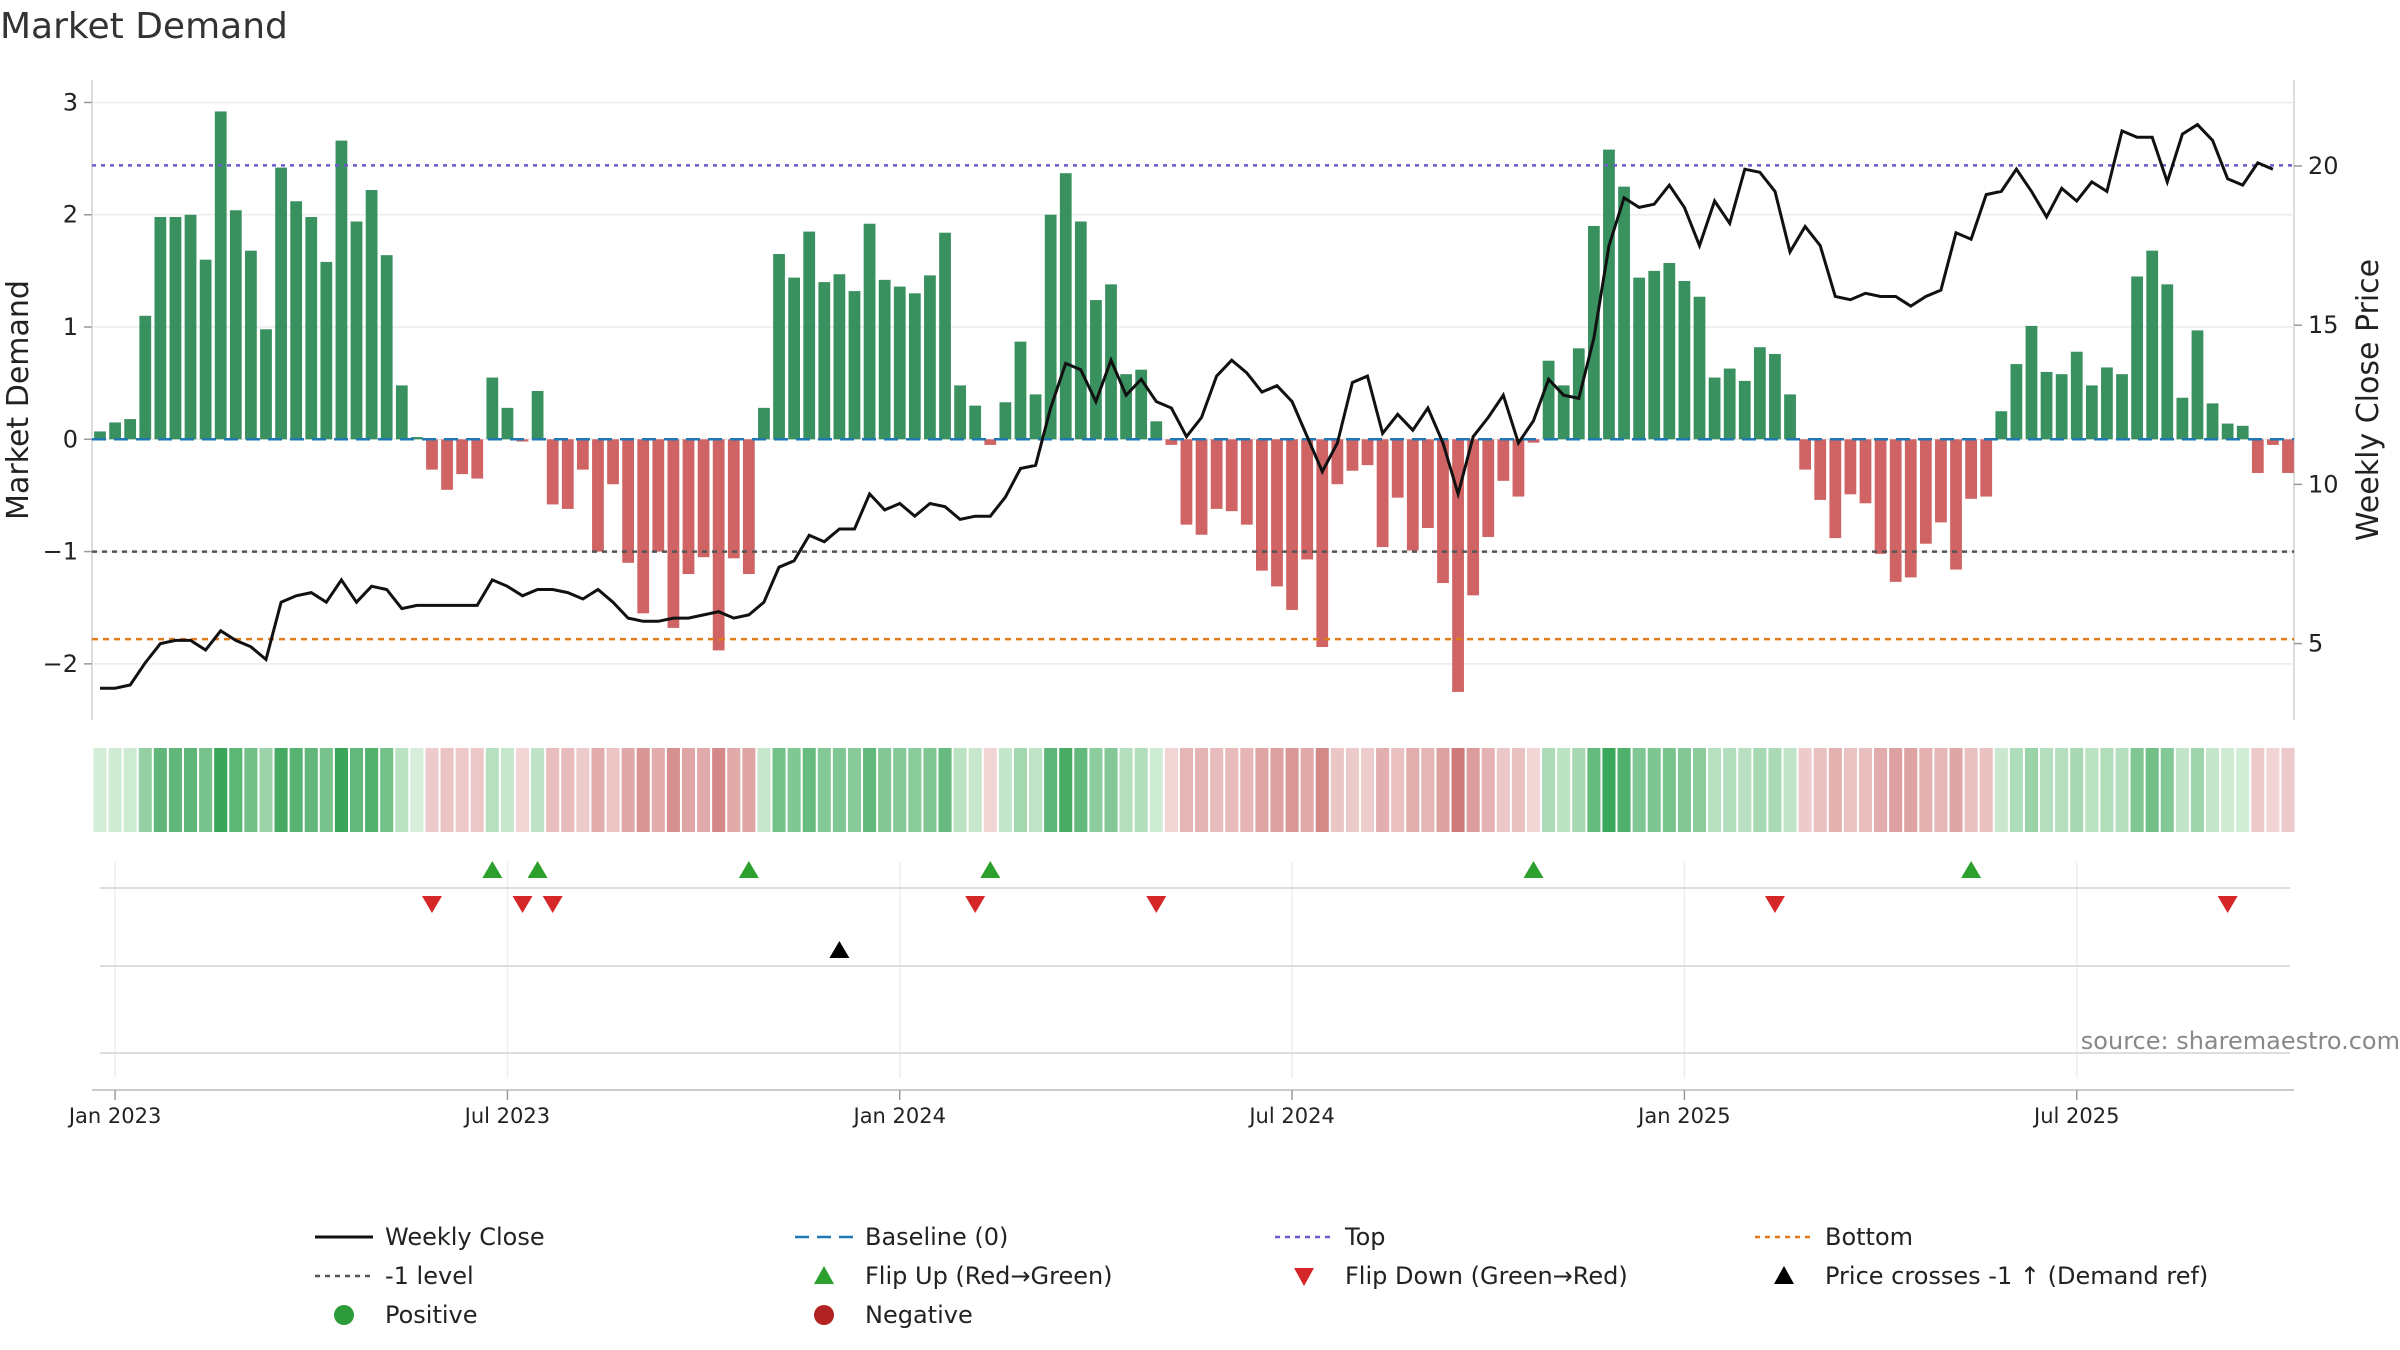  What do you see at coordinates (506, 1116) in the screenshot?
I see `x-tick-label: Jul 2023` at bounding box center [506, 1116].